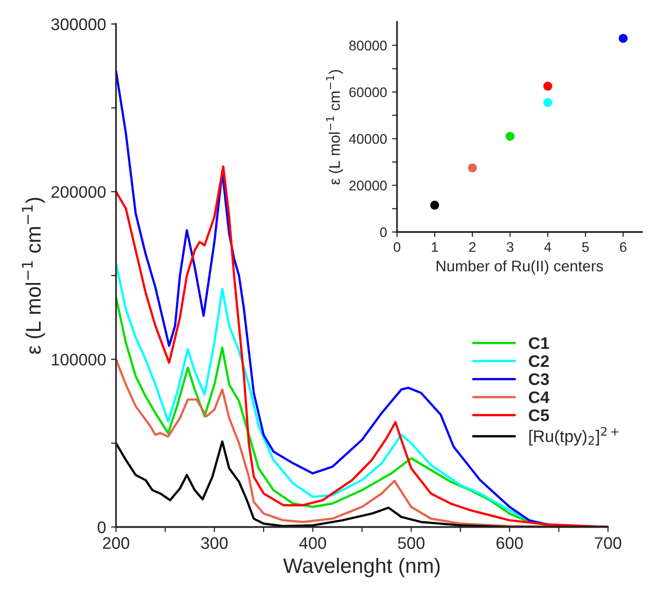 The image size is (647, 590). Describe the element at coordinates (368, 45) in the screenshot. I see `y-tick-label: 80000` at that location.